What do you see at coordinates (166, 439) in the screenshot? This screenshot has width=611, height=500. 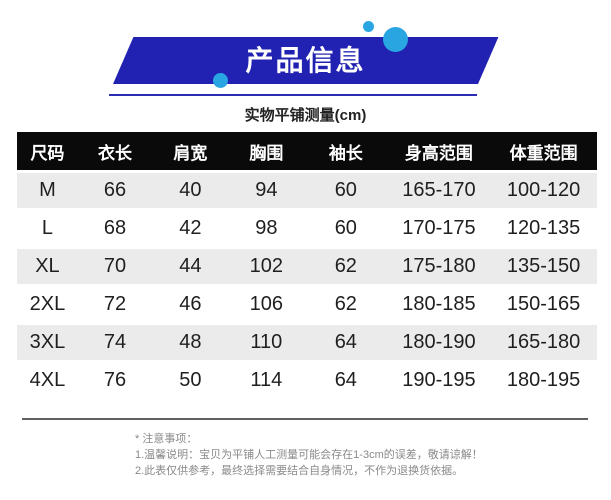 I see `notes-heading: * 注意事项：` at bounding box center [166, 439].